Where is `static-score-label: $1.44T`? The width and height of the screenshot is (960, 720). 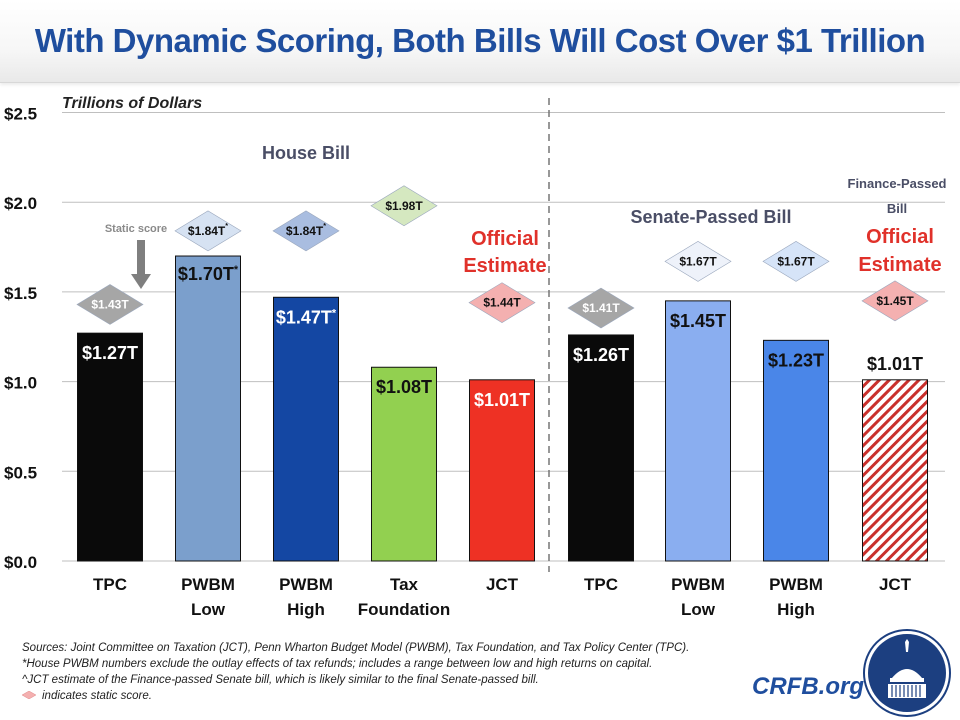 static-score-label: $1.44T is located at coordinates (502, 303).